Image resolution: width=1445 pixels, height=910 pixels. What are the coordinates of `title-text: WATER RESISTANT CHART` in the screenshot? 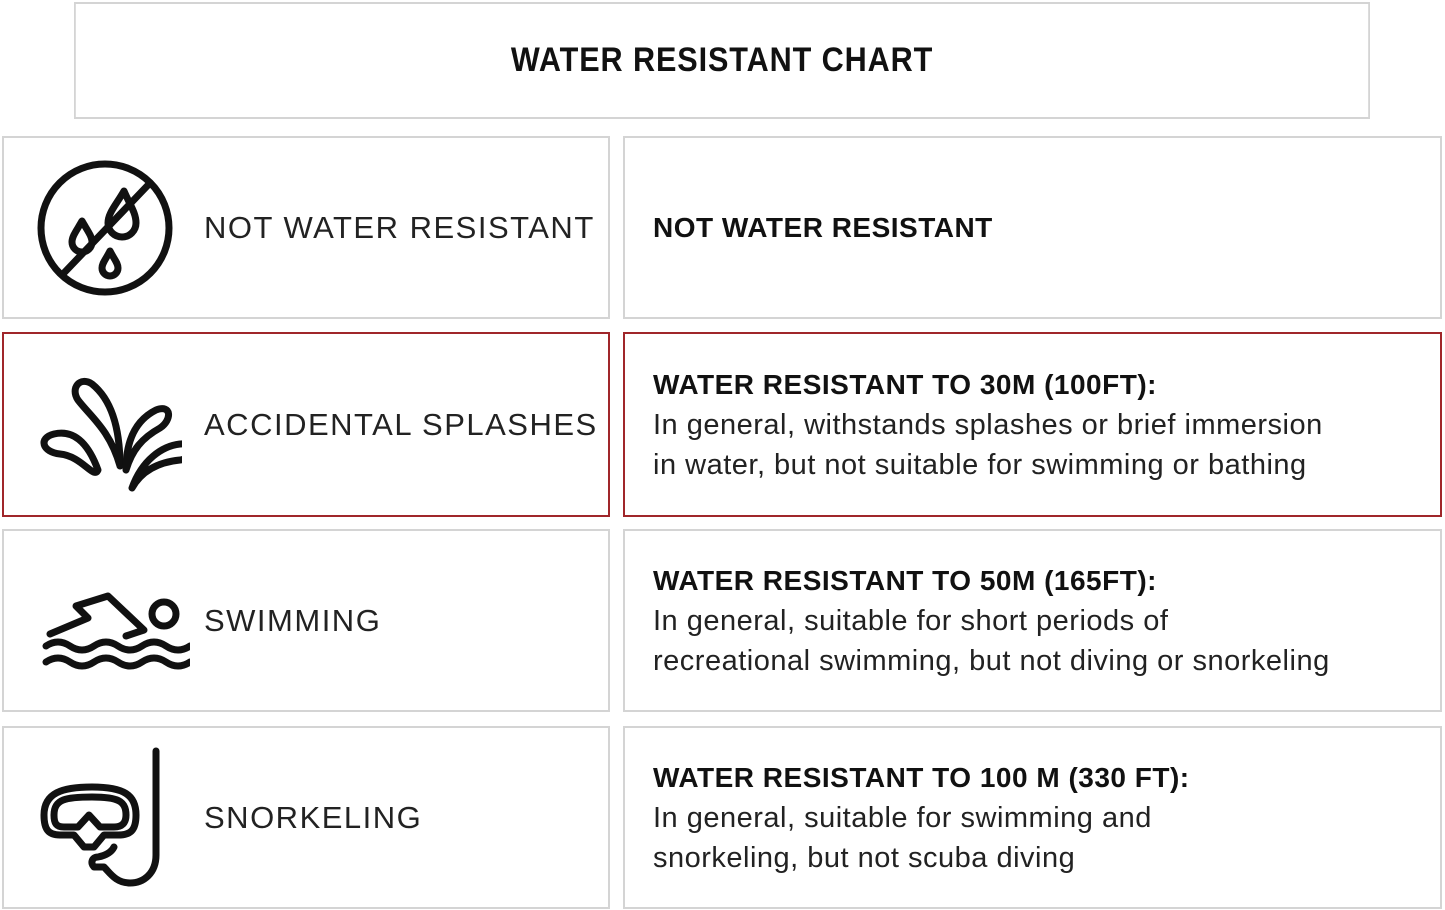 It's located at (722, 60).